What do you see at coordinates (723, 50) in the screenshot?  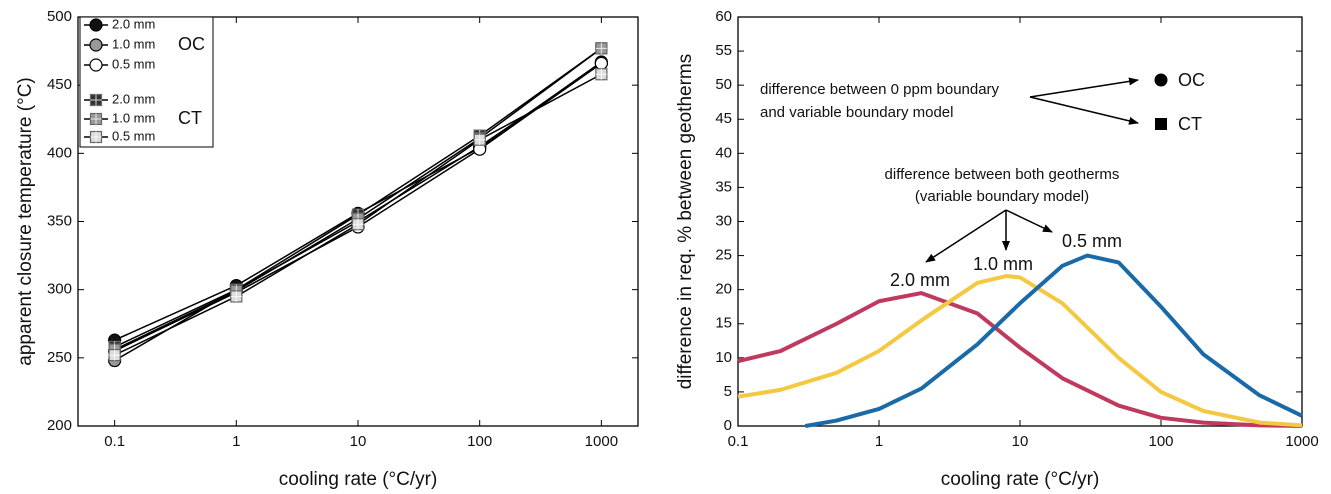 I see `y-tick-label: 55` at bounding box center [723, 50].